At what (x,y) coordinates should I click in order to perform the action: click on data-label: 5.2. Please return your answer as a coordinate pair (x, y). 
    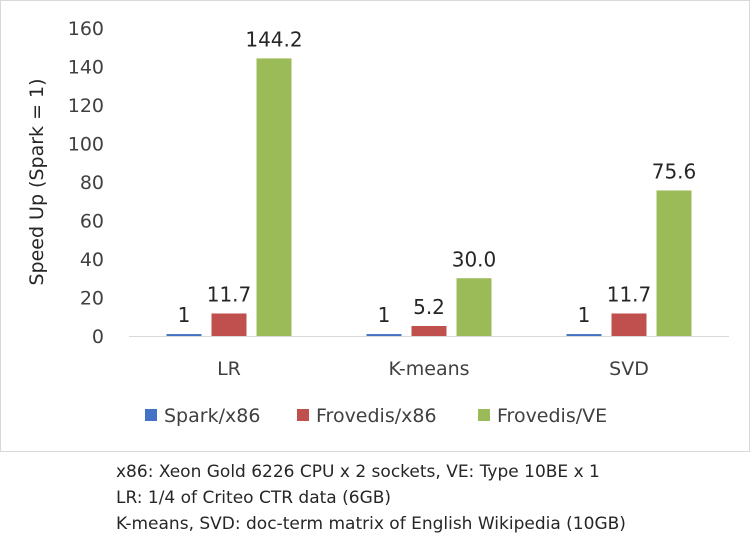
    Looking at the image, I should click on (429, 307).